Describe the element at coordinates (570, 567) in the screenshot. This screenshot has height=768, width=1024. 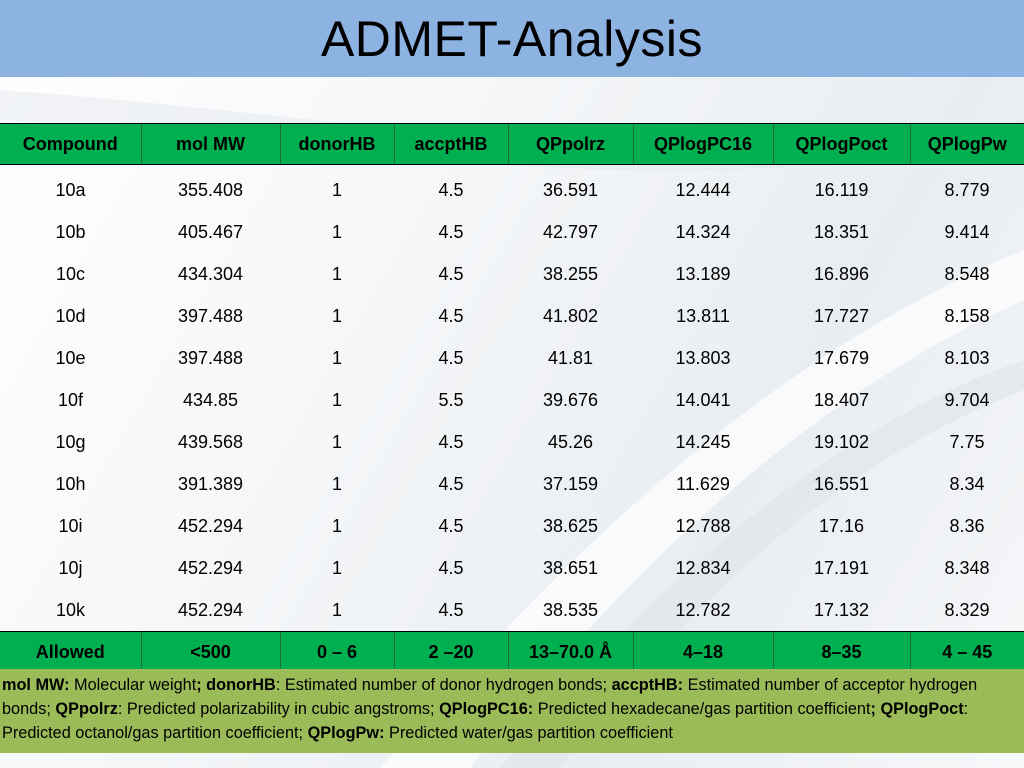
I see `value-cell: 38.651` at that location.